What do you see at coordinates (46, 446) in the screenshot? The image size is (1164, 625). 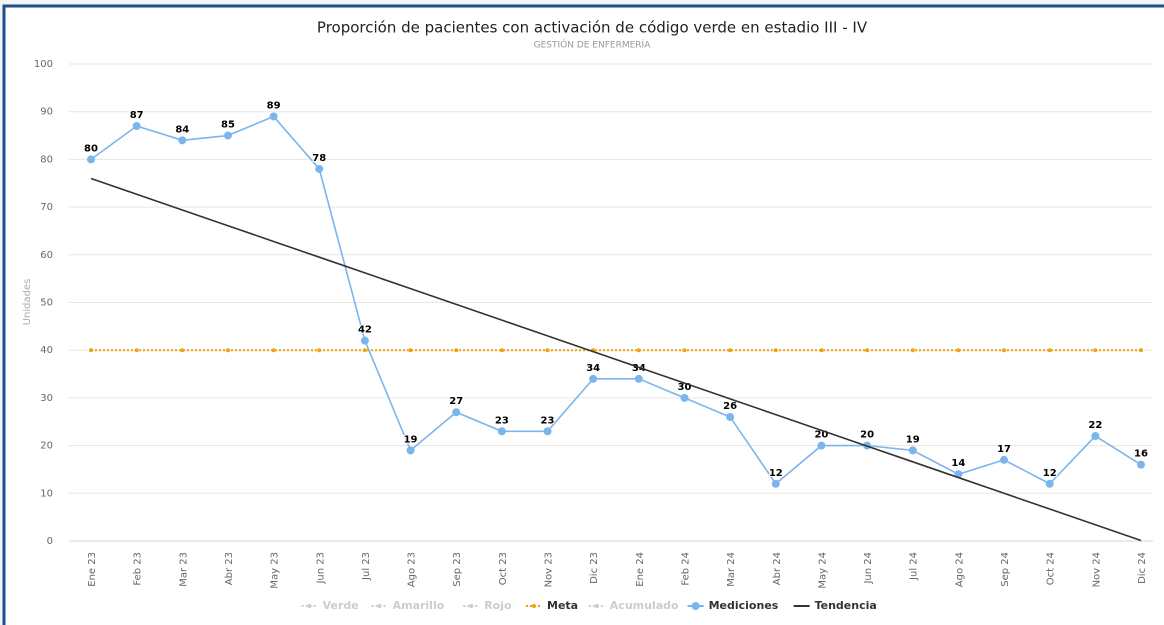 I see `y-tick-label: 20` at bounding box center [46, 446].